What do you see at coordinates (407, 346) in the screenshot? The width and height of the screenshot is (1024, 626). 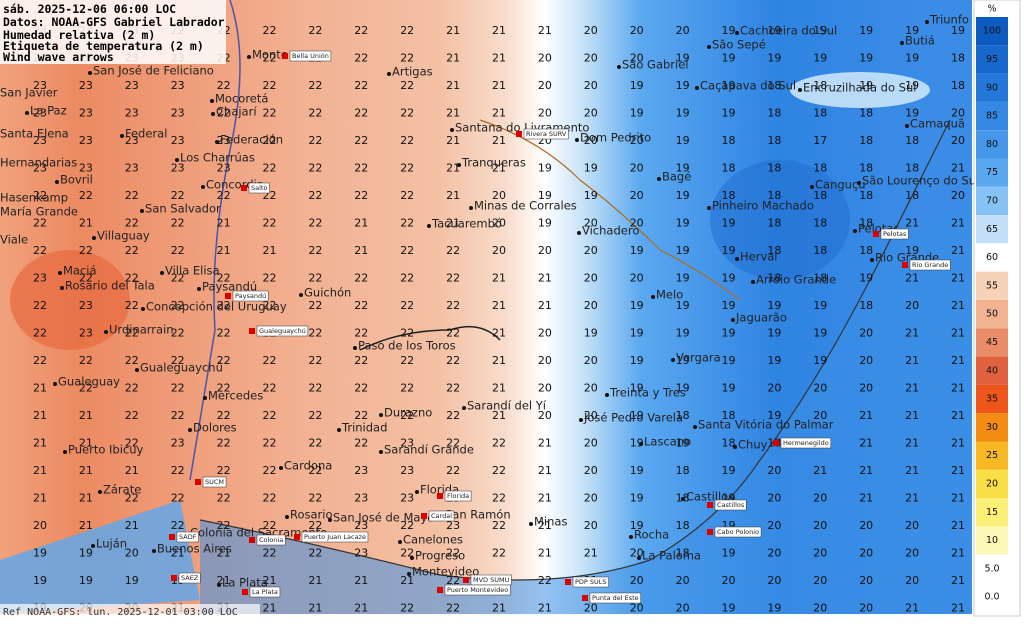 I see `city-label: Paso de los Toros` at bounding box center [407, 346].